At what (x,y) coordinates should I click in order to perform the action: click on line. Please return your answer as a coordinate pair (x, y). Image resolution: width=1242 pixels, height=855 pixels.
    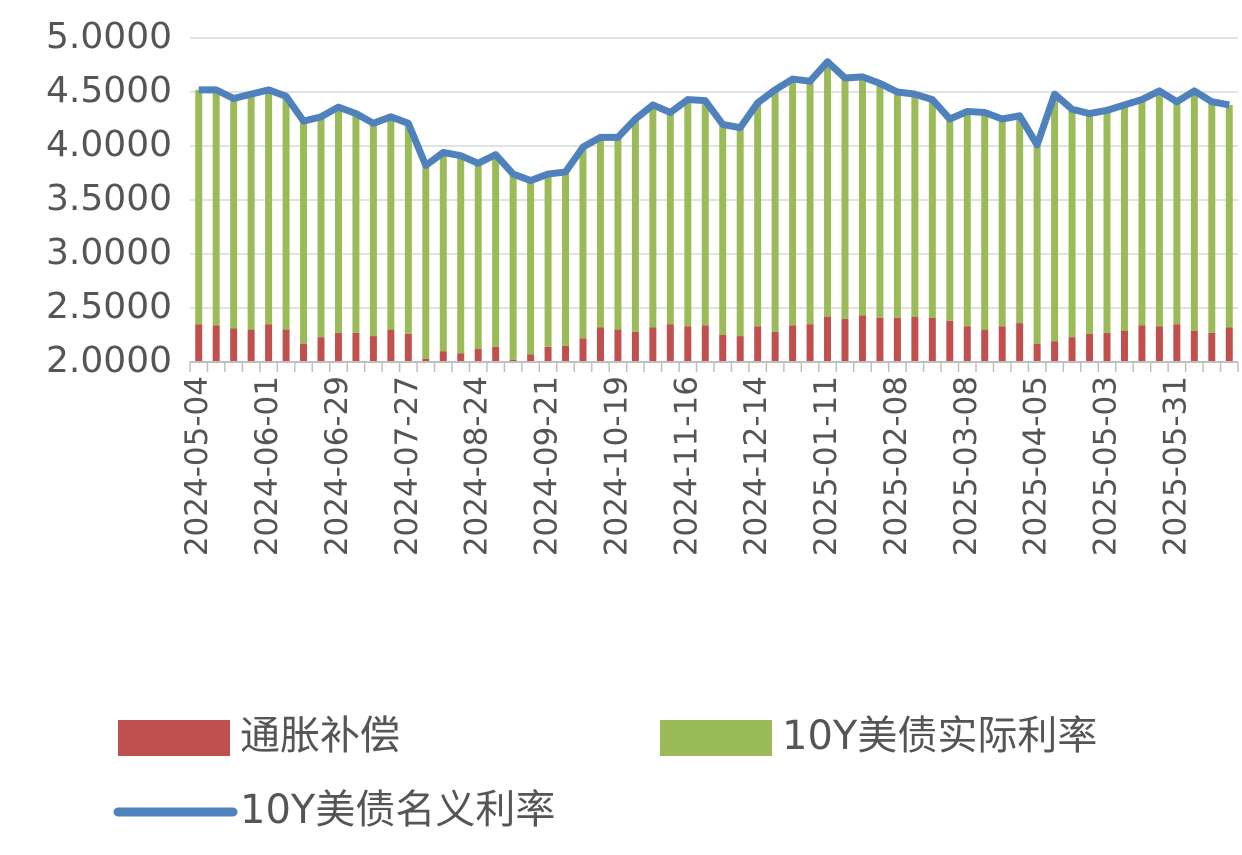
    Looking at the image, I should click on (714, 121).